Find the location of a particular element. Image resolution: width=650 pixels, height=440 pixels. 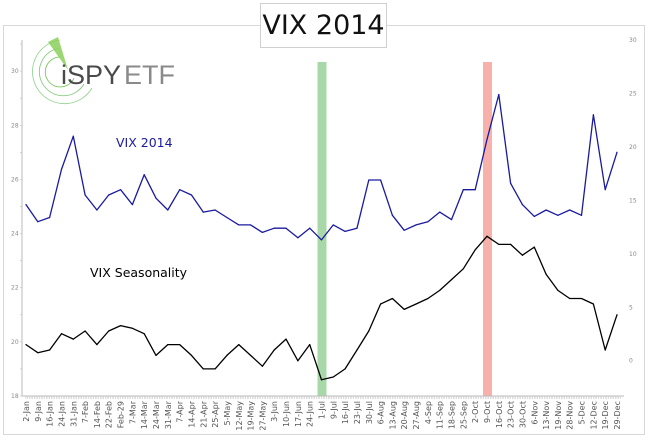

left-tick-label: 24 is located at coordinates (15, 234).